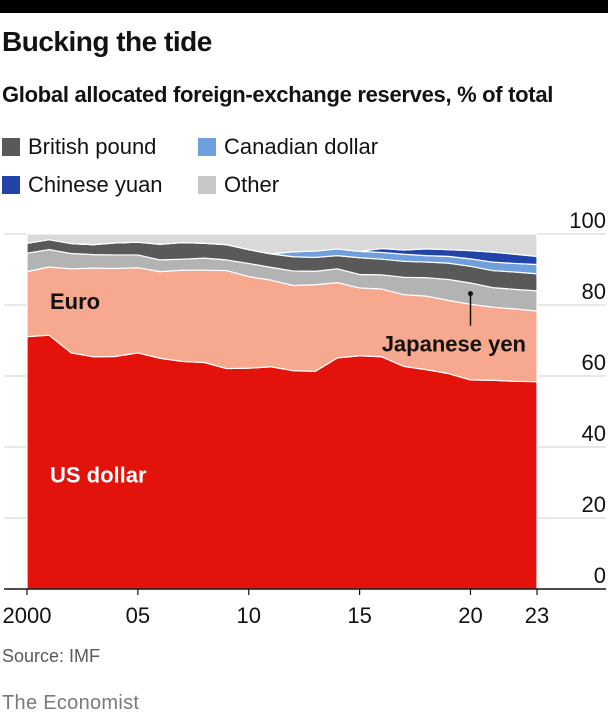  Describe the element at coordinates (304, 6) in the screenshot. I see `brand-top-bar` at that location.